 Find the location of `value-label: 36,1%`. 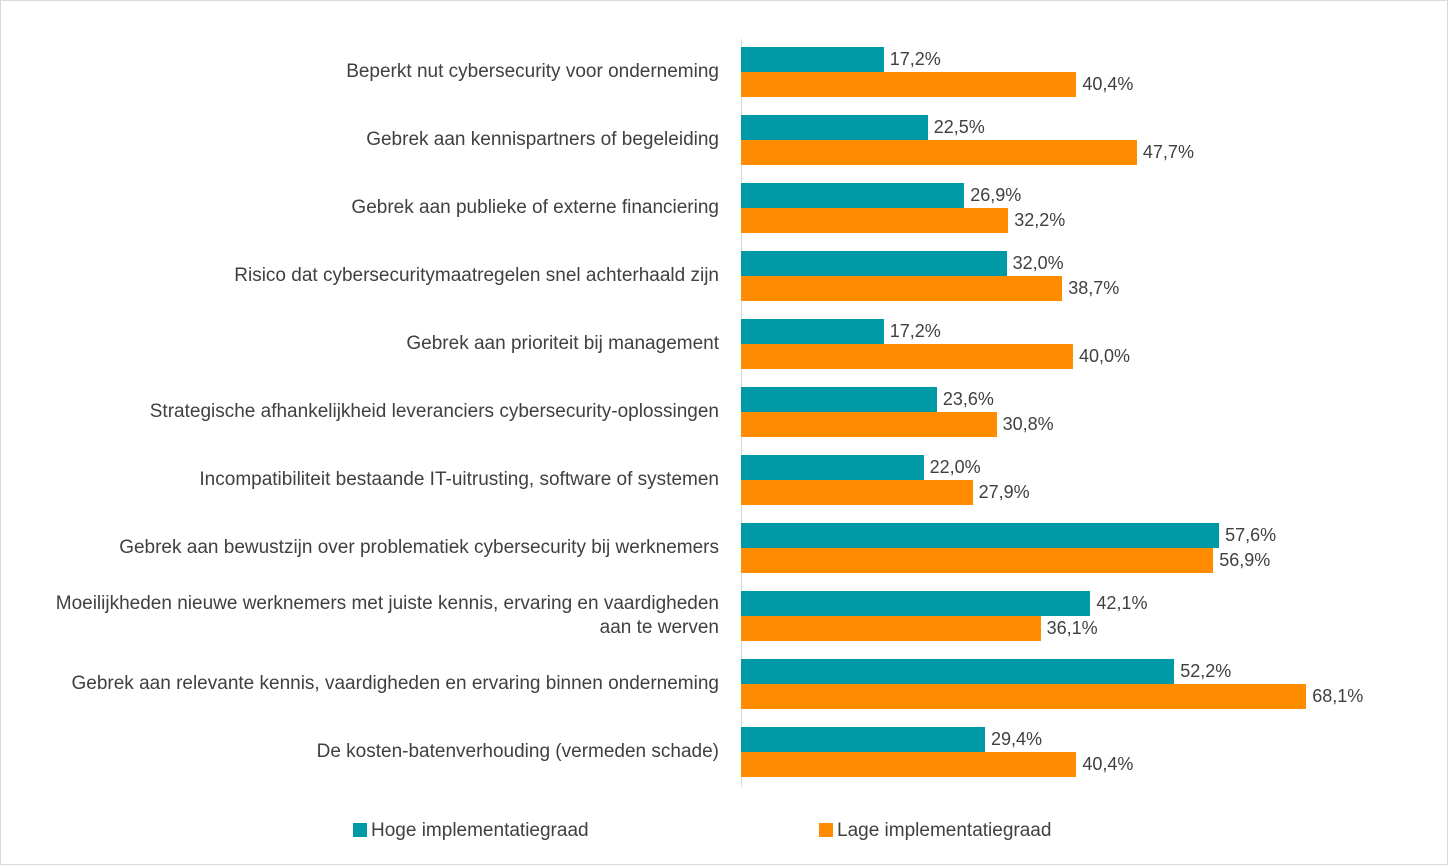

value-label: 36,1% is located at coordinates (1072, 628).